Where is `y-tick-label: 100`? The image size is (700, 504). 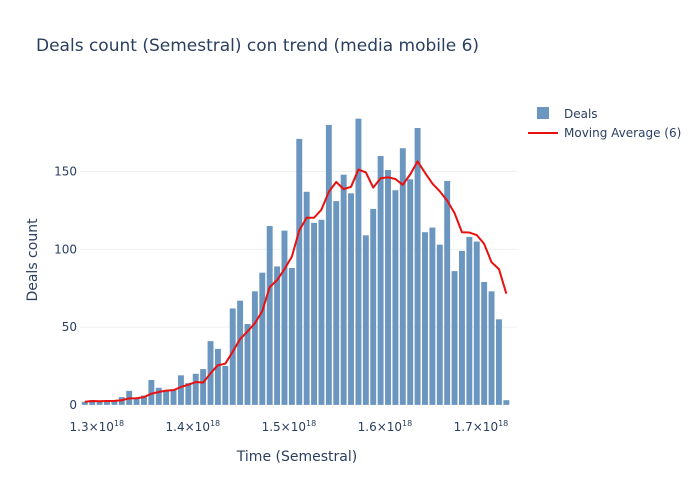 y-tick-label: 100 is located at coordinates (65, 249).